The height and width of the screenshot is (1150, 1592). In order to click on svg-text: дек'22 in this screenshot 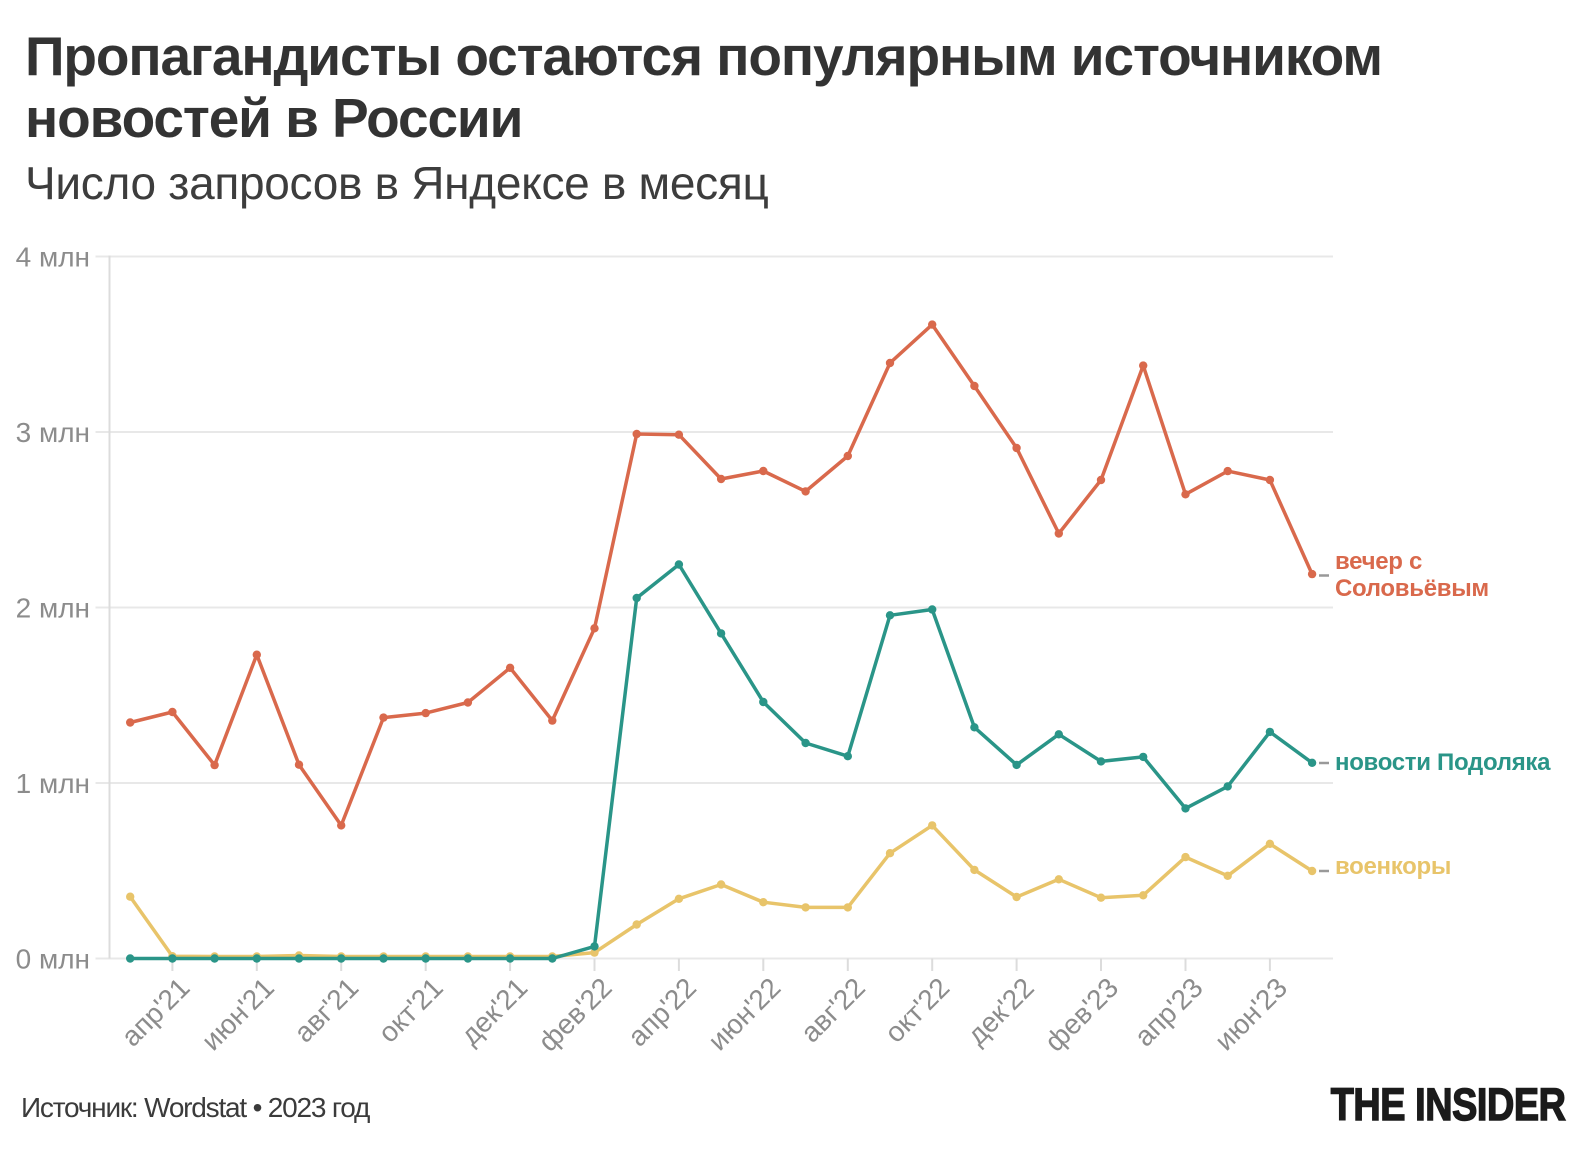, I will do `click(1000, 1011)`.